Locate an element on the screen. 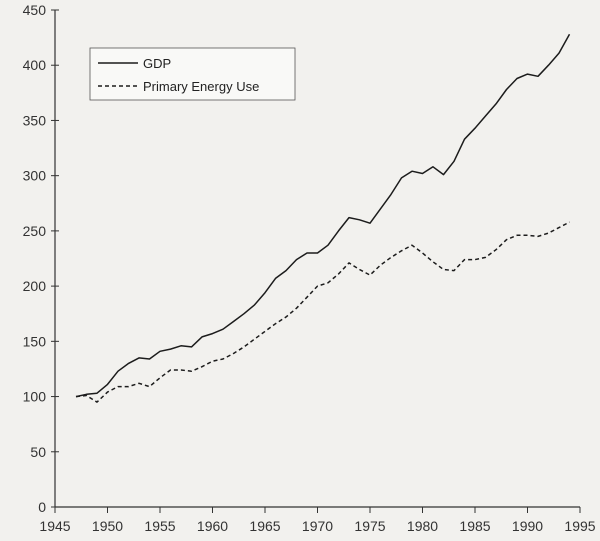 This screenshot has height=541, width=600. x-tick-label: 1960 is located at coordinates (212, 526).